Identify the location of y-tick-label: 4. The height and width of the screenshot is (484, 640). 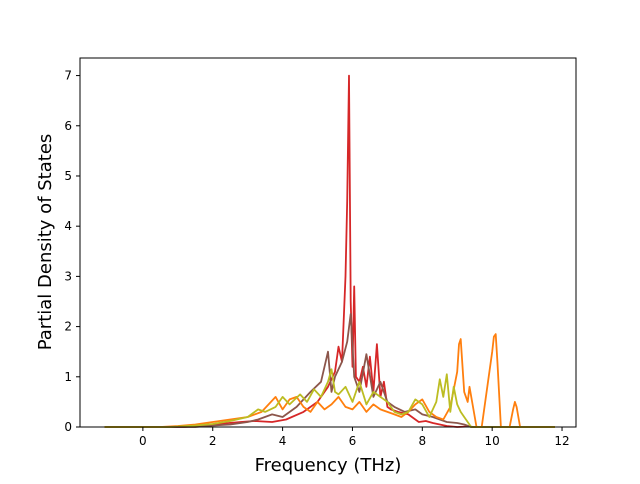
(68, 226).